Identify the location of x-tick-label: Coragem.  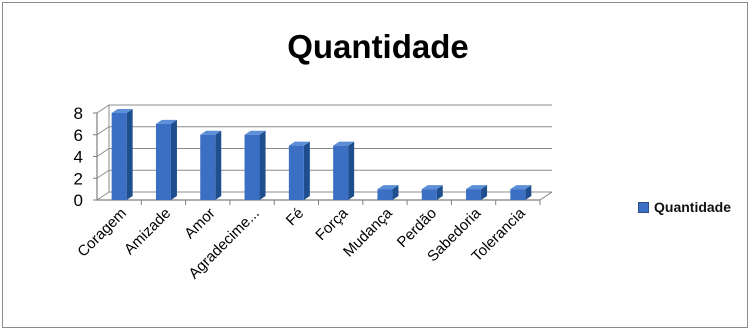
(102, 233).